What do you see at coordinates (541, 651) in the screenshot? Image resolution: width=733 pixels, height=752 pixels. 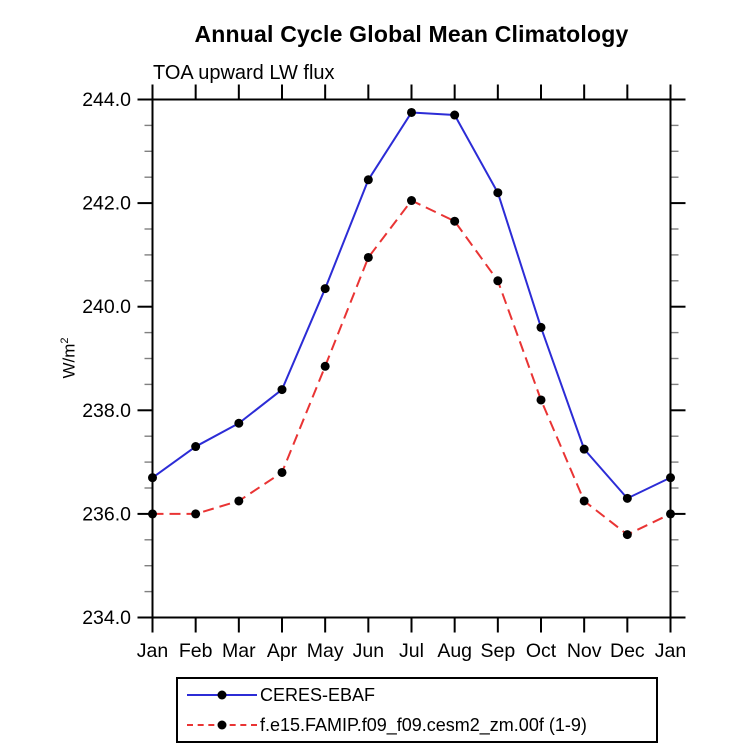 I see `x-axis-tick-label: Oct` at bounding box center [541, 651].